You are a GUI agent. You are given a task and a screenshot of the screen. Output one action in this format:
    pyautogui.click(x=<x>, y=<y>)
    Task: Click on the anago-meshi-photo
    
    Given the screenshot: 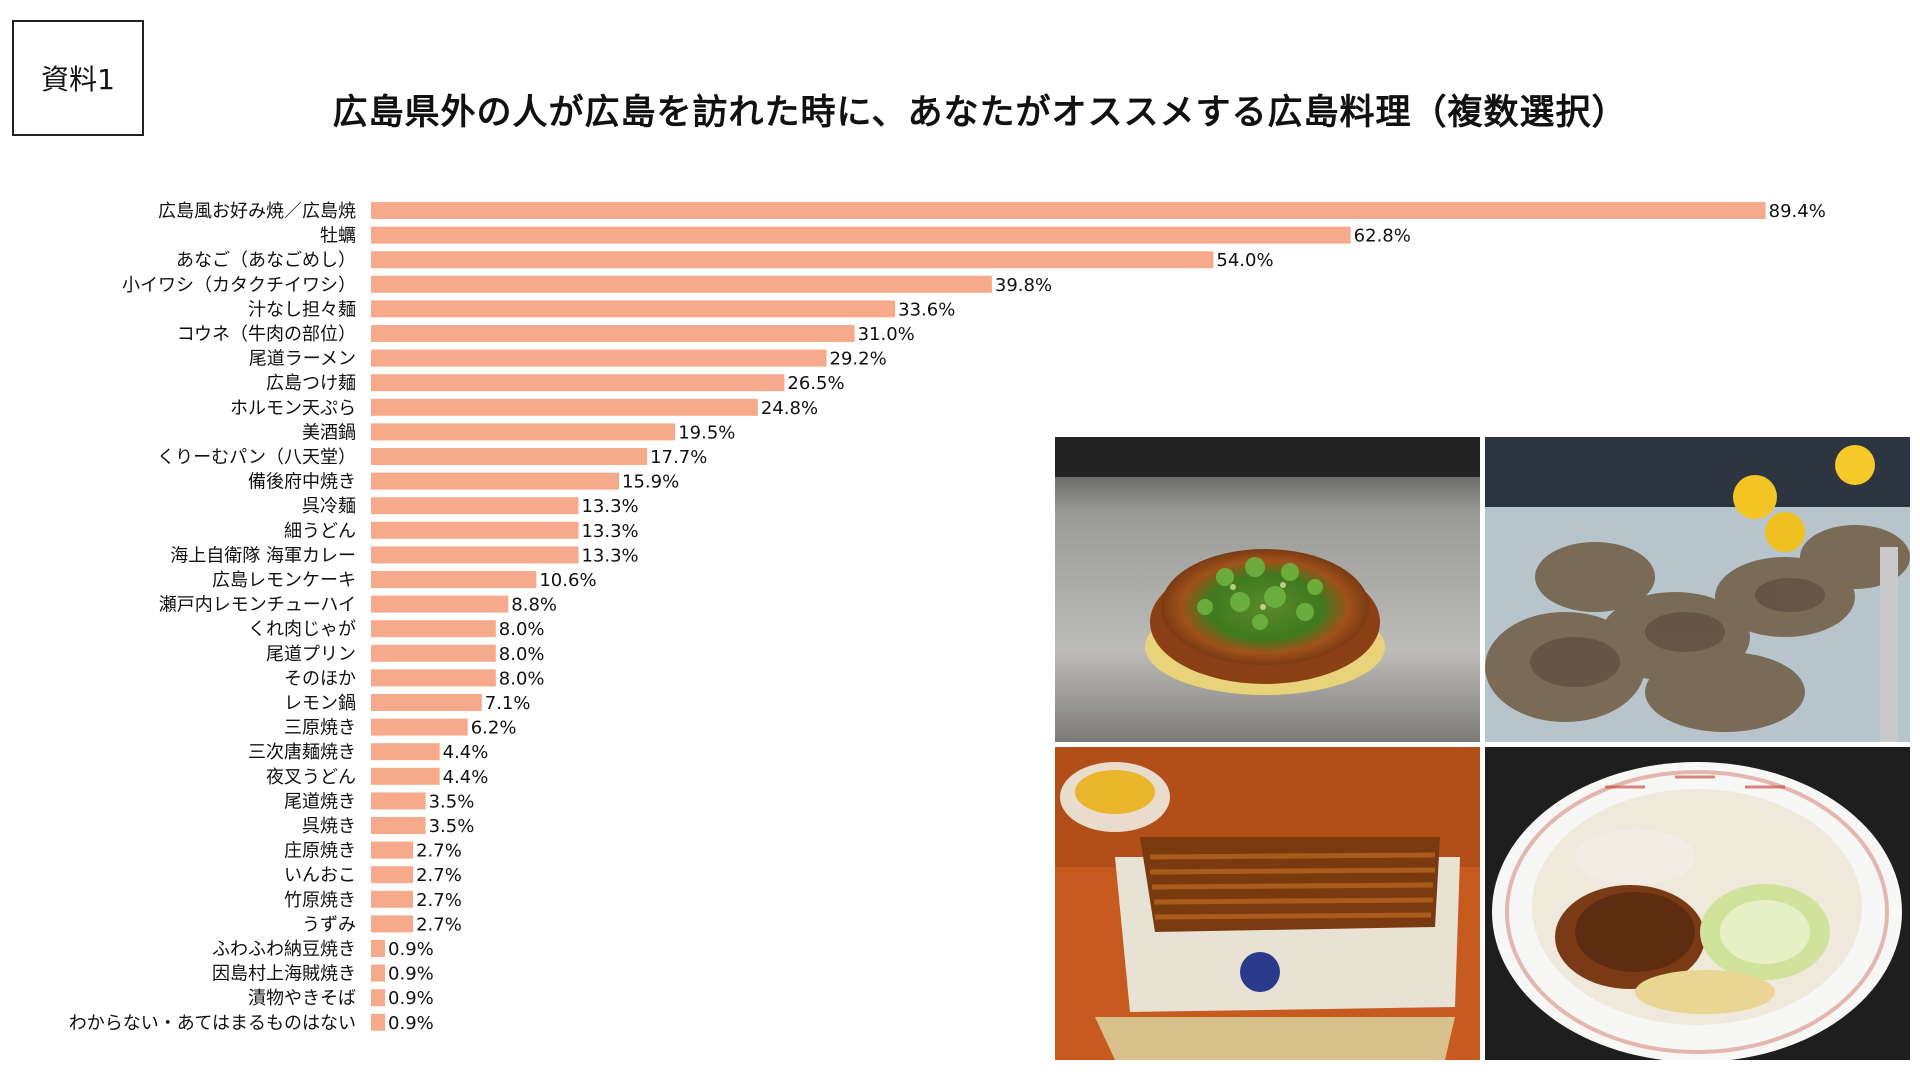 What is the action you would take?
    pyautogui.click(x=1267, y=903)
    